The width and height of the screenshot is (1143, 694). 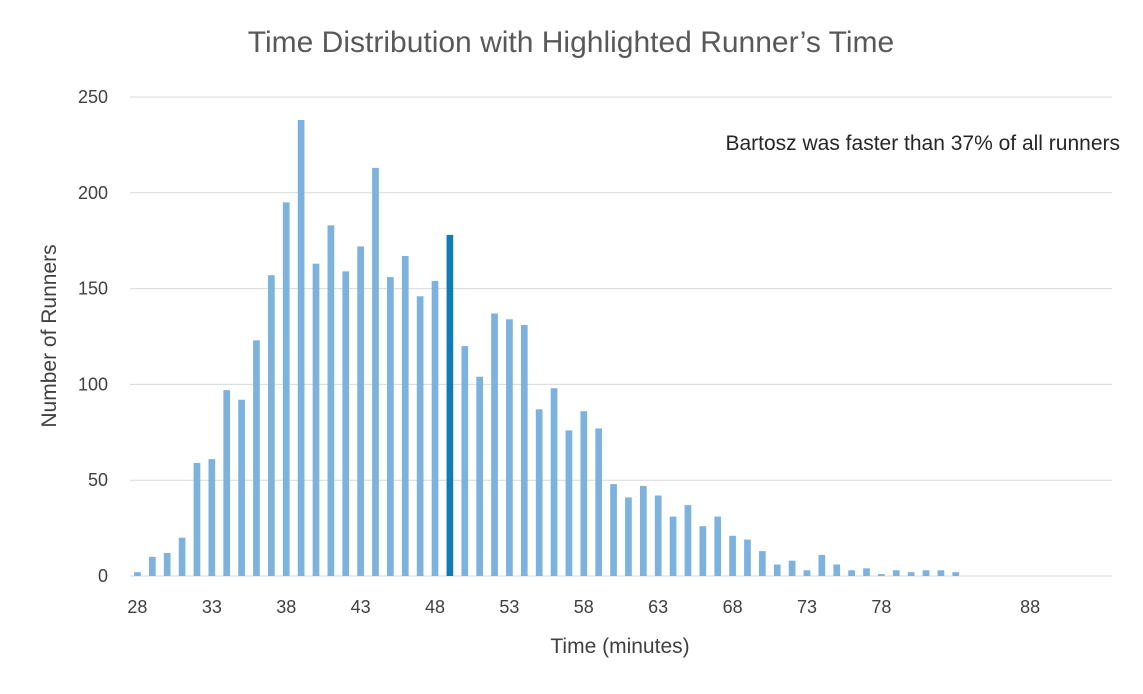 What do you see at coordinates (98, 480) in the screenshot?
I see `y-tick-label: 50` at bounding box center [98, 480].